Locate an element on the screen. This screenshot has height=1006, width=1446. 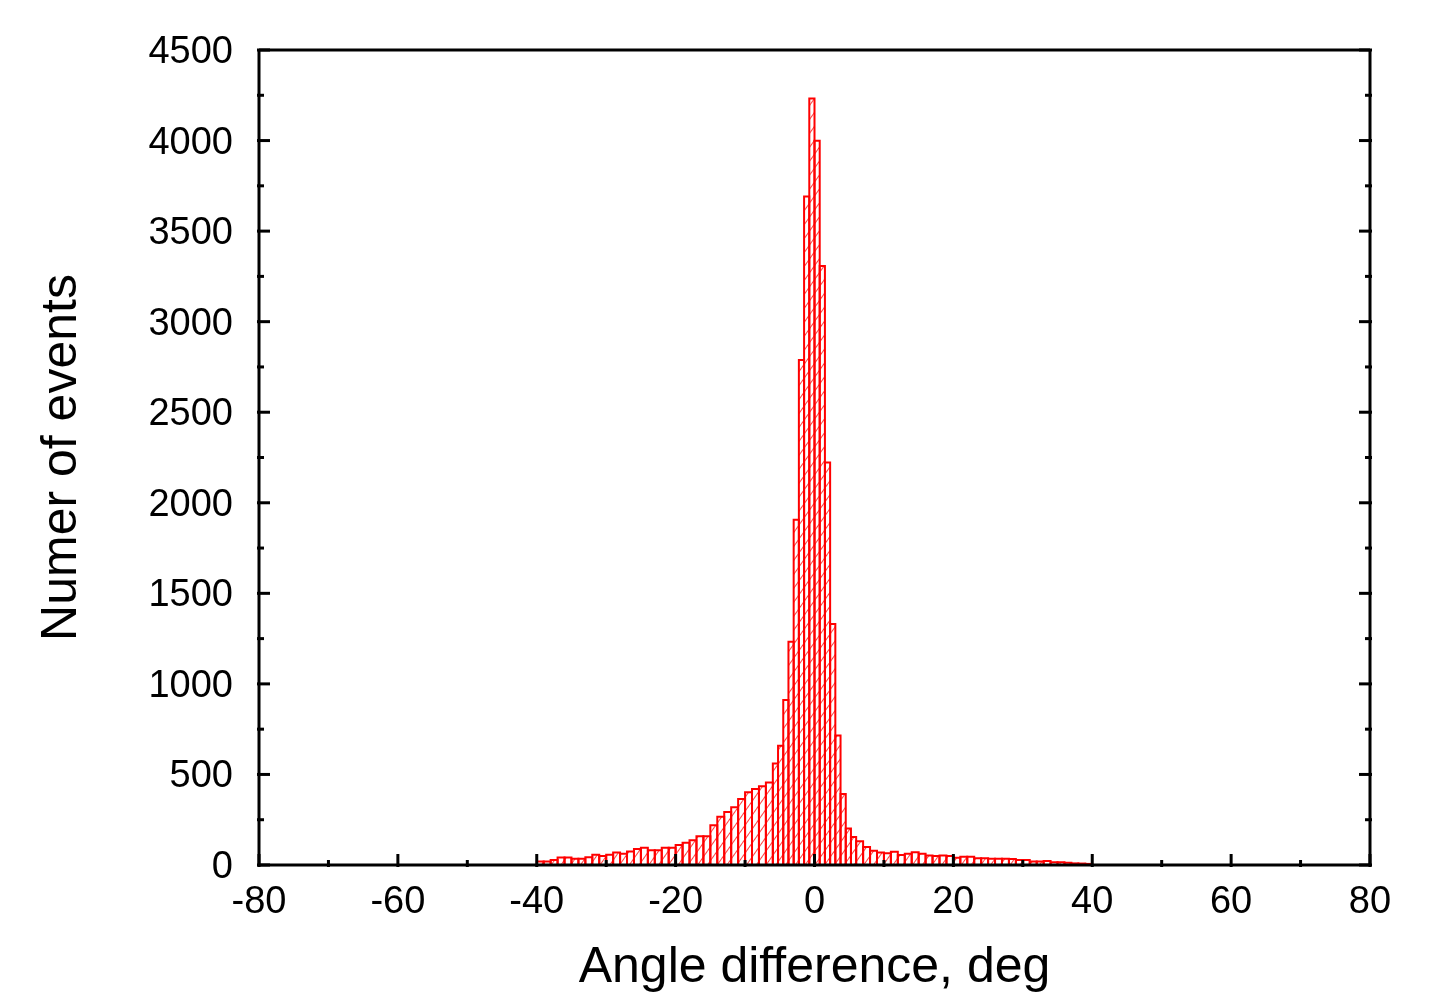
y-tick-label: 3000 is located at coordinates (190, 321).